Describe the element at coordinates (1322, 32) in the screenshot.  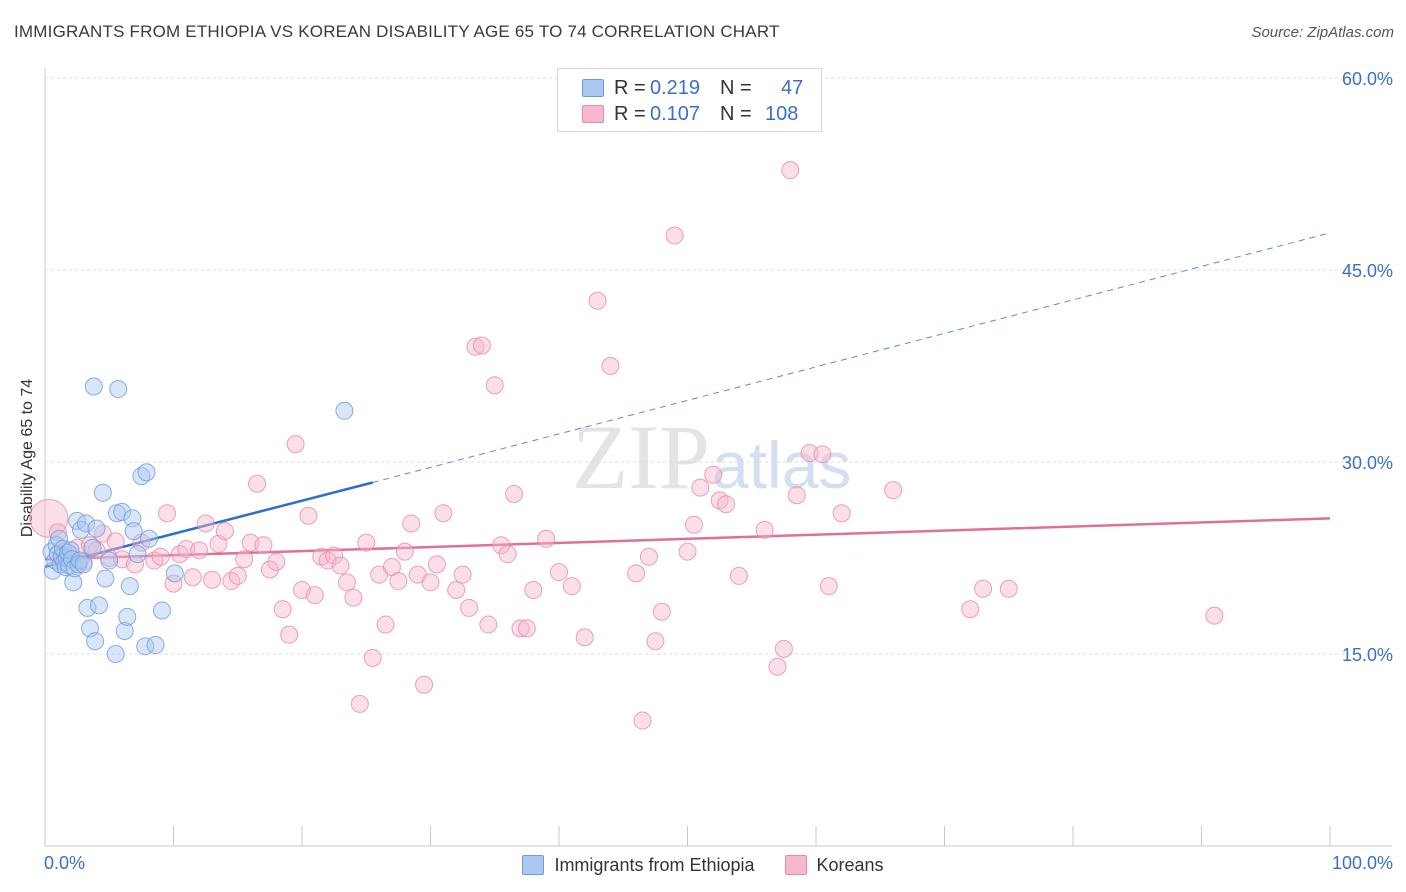
I see `source-credit: Source: ZipAtlas.com` at that location.